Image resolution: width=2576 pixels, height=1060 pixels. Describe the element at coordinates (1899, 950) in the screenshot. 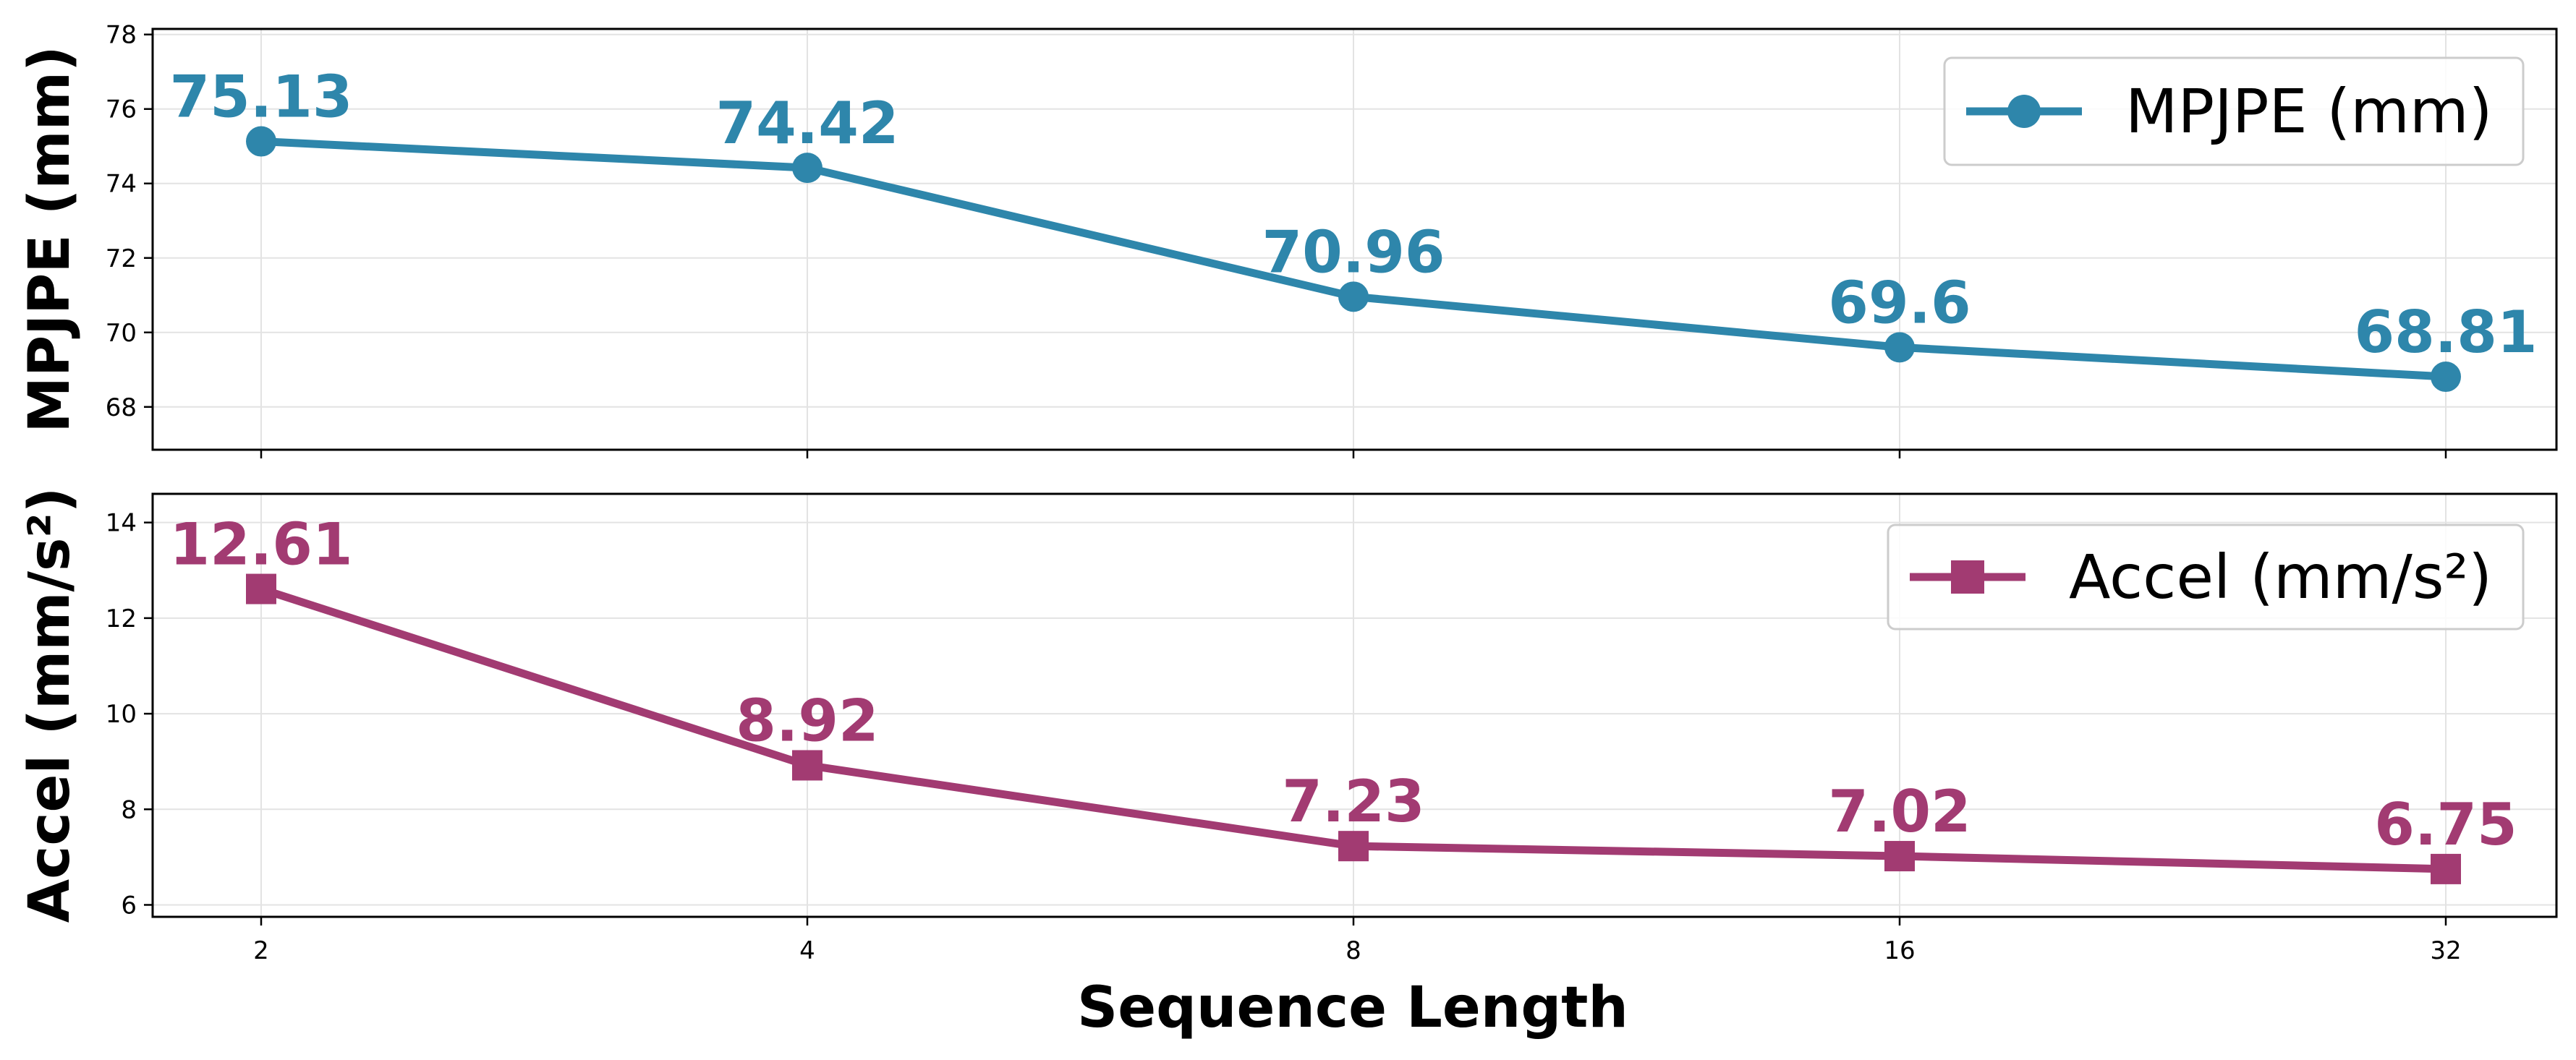

I see `x-tick-label: 16` at that location.